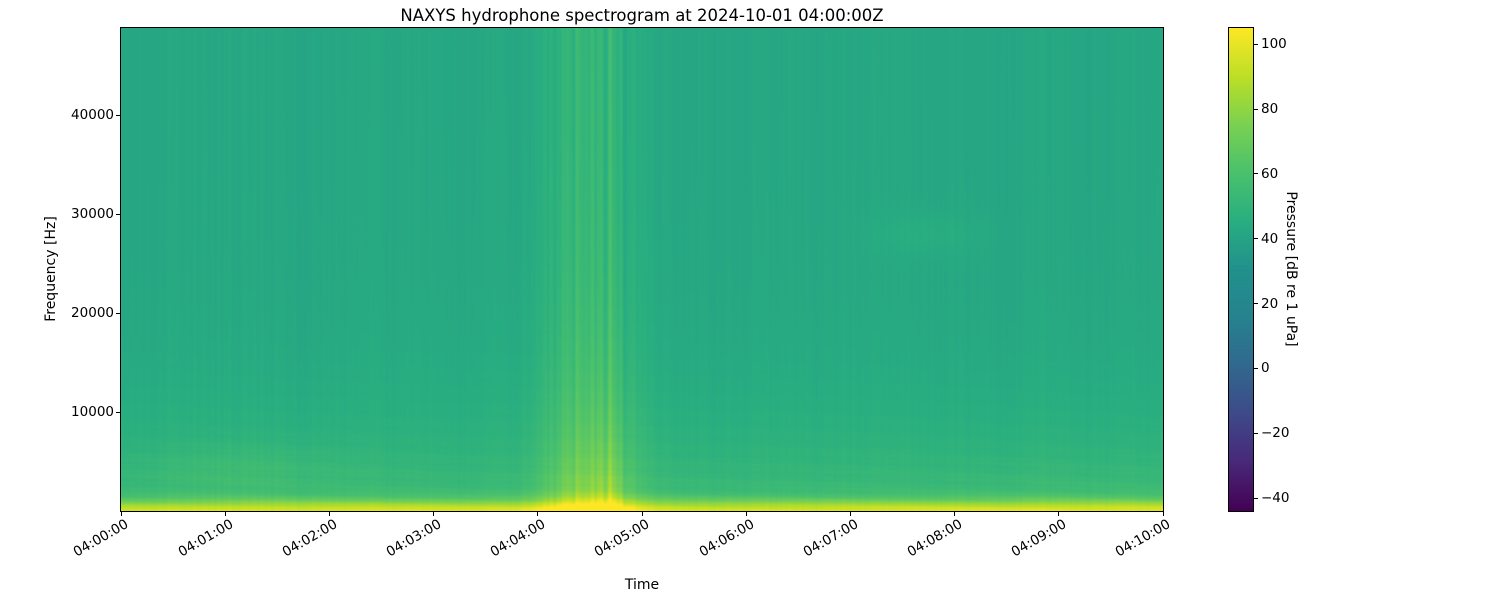 This screenshot has width=1500, height=600. Describe the element at coordinates (622, 538) in the screenshot. I see `x-tick-label: 04:05:00` at that location.